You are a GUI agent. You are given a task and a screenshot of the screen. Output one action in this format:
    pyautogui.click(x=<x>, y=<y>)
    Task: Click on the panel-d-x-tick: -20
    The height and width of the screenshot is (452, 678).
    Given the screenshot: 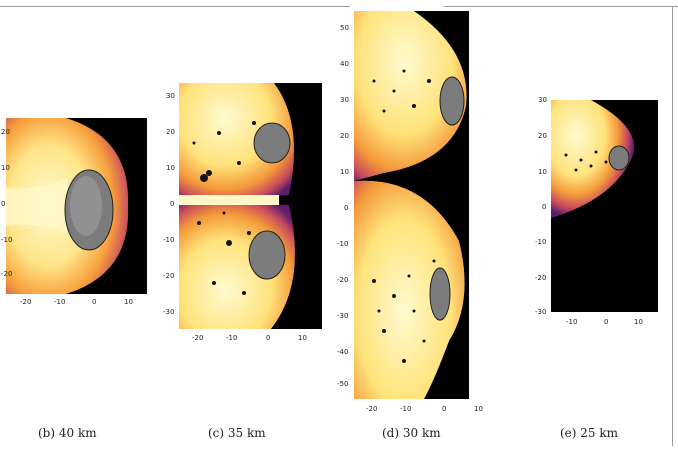 What is the action you would take?
    pyautogui.click(x=372, y=409)
    